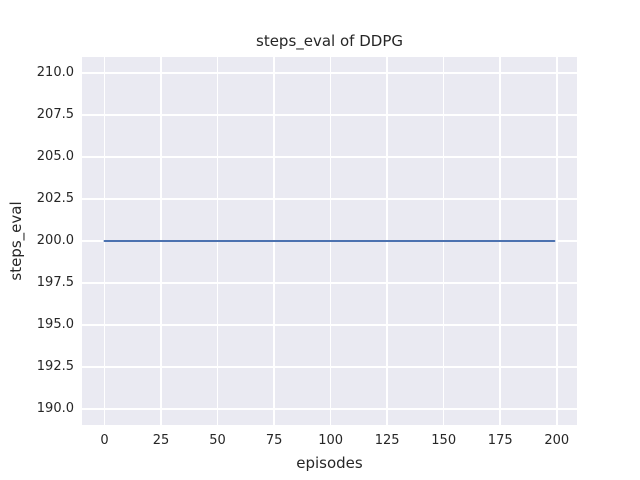 The image size is (640, 480). What do you see at coordinates (331, 440) in the screenshot?
I see `x-tick-label: 100` at bounding box center [331, 440].